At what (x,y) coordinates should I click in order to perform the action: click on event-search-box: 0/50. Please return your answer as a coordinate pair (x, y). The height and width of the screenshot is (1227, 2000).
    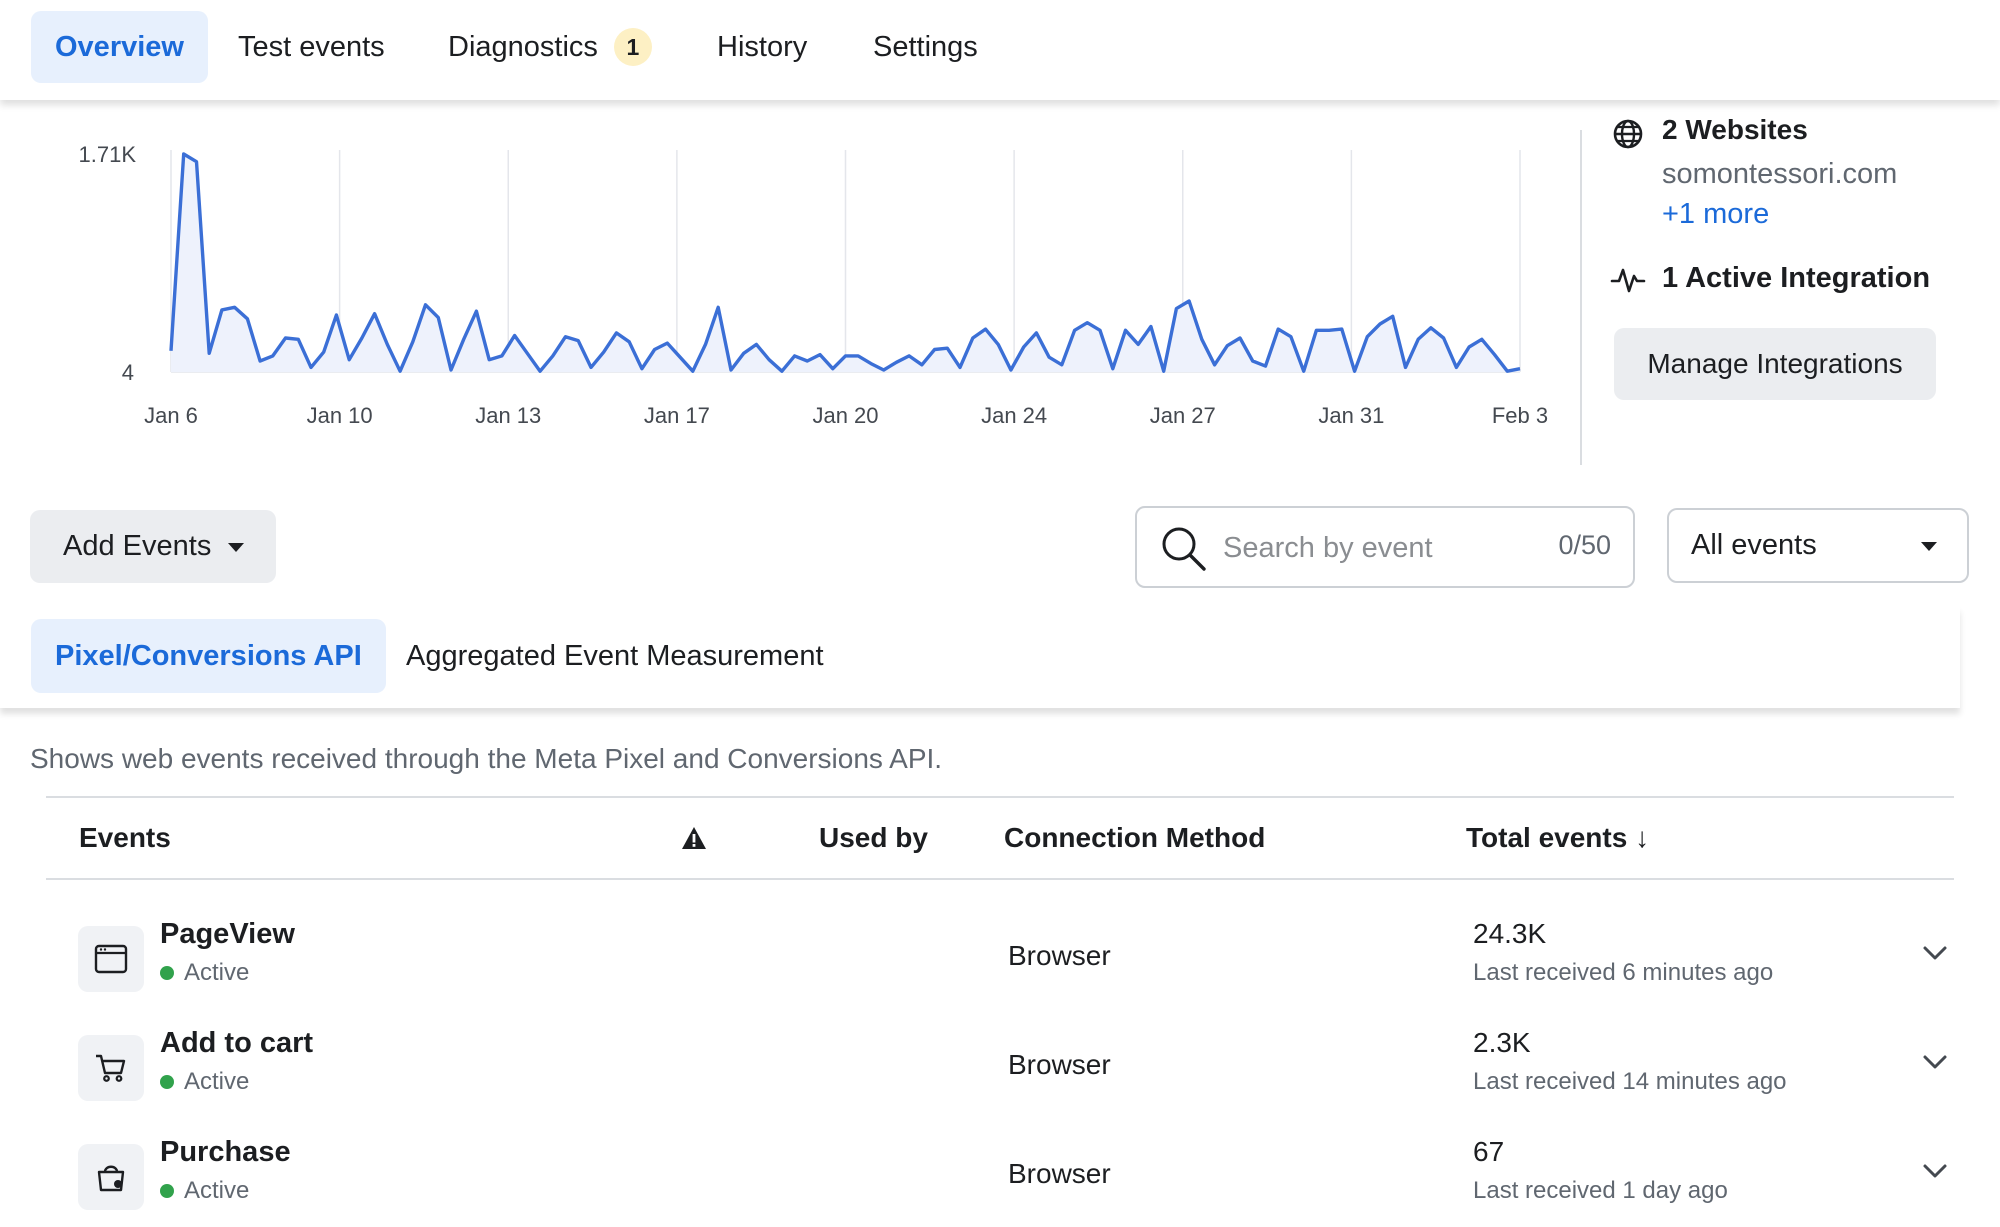
    Looking at the image, I should click on (1385, 547).